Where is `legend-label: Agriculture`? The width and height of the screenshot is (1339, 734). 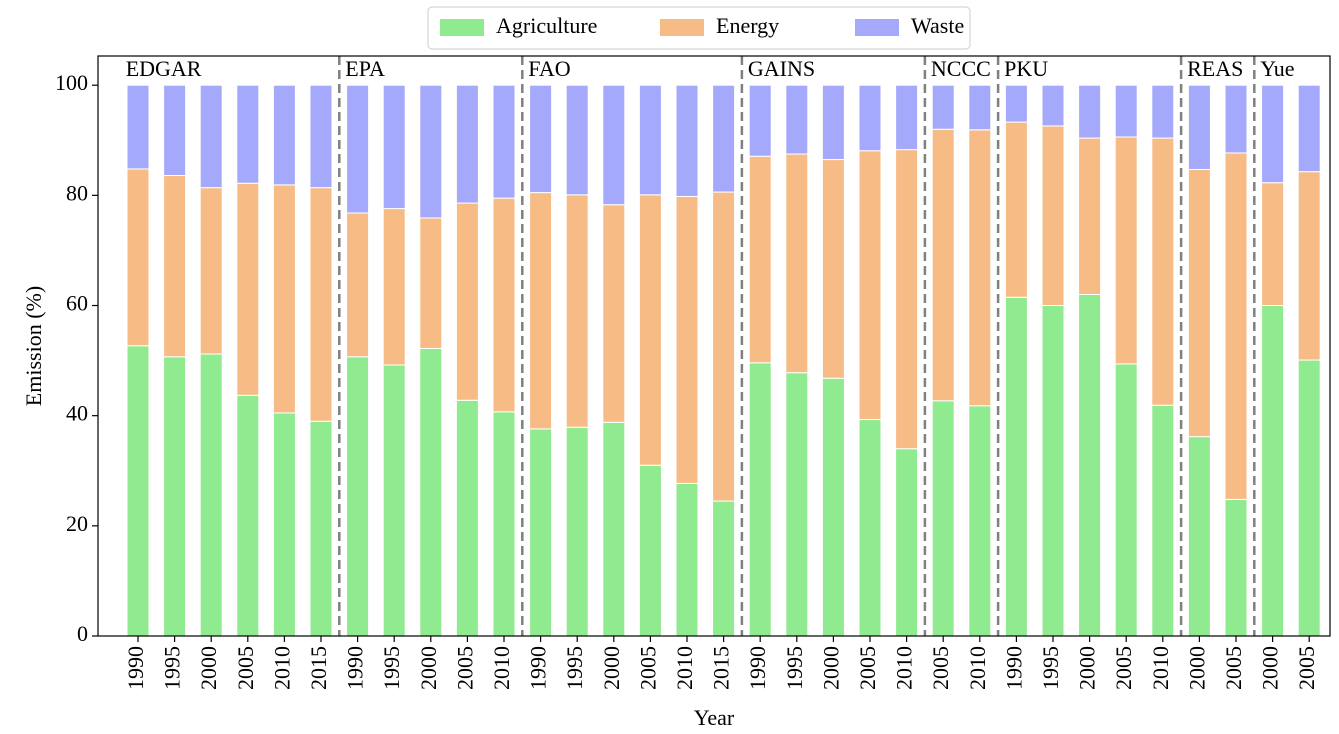
legend-label: Agriculture is located at coordinates (546, 25).